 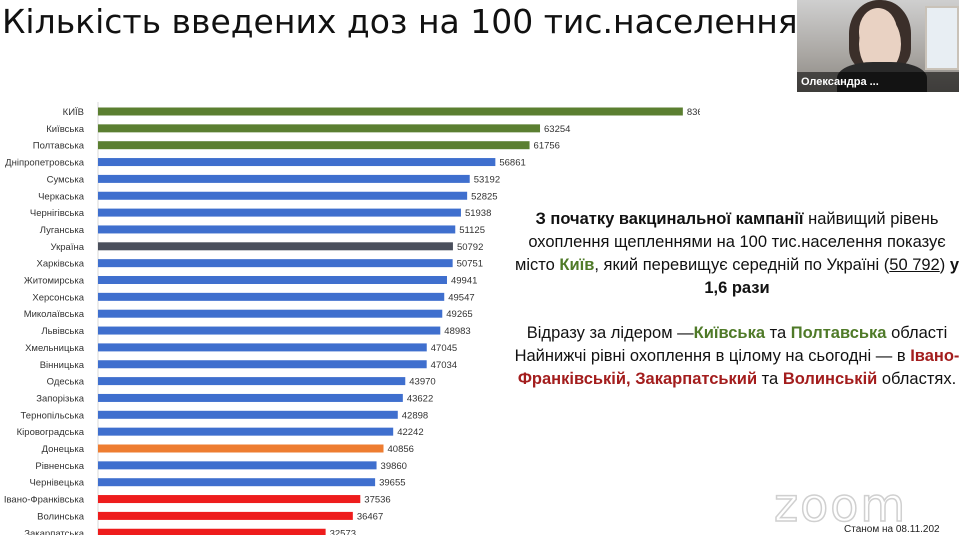 What do you see at coordinates (61, 196) in the screenshot?
I see `category-label: Черкаська` at bounding box center [61, 196].